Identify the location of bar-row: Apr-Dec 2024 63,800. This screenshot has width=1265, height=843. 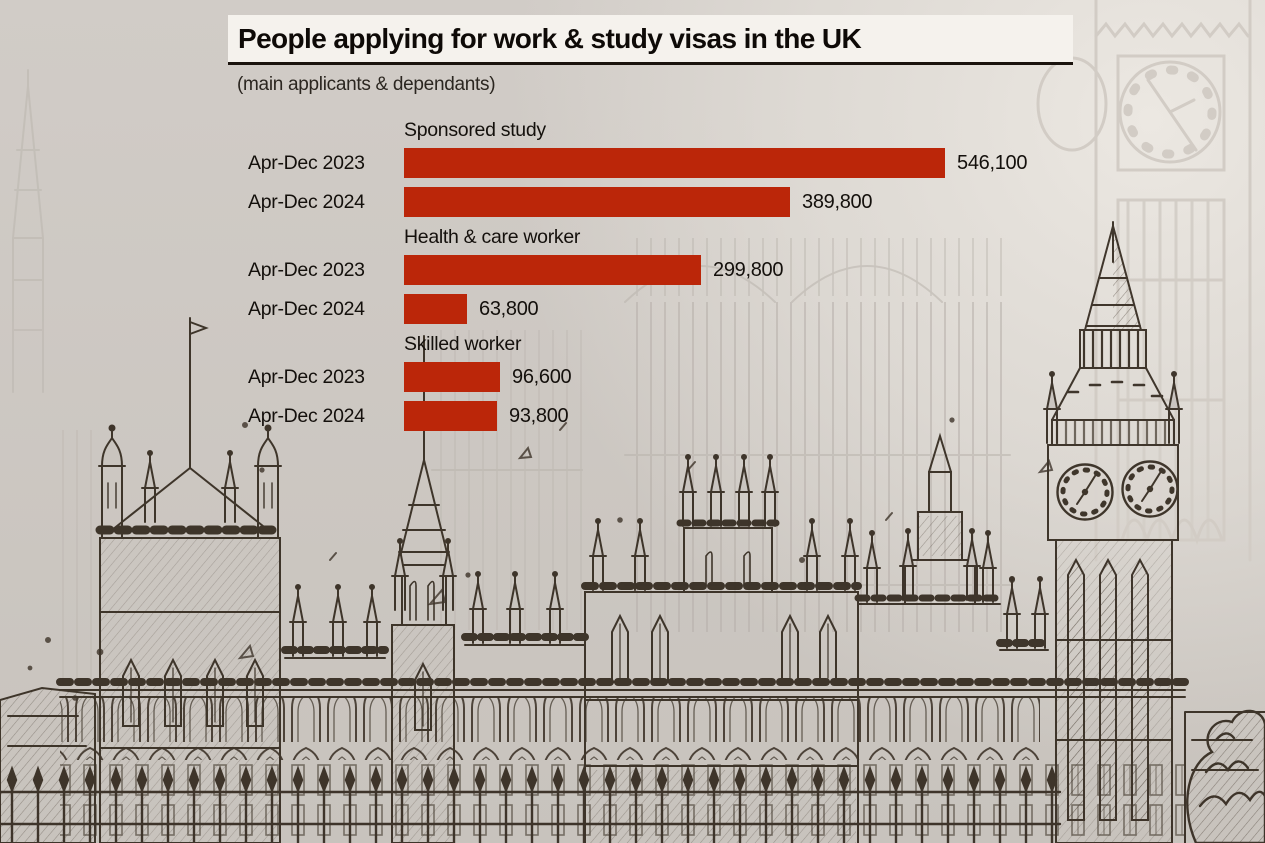
(698, 309).